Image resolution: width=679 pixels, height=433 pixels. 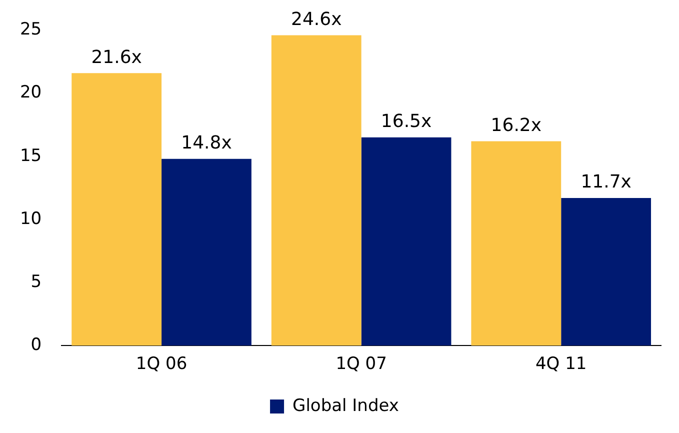 I want to click on x-tick-label: 4Q 11, so click(x=561, y=364).